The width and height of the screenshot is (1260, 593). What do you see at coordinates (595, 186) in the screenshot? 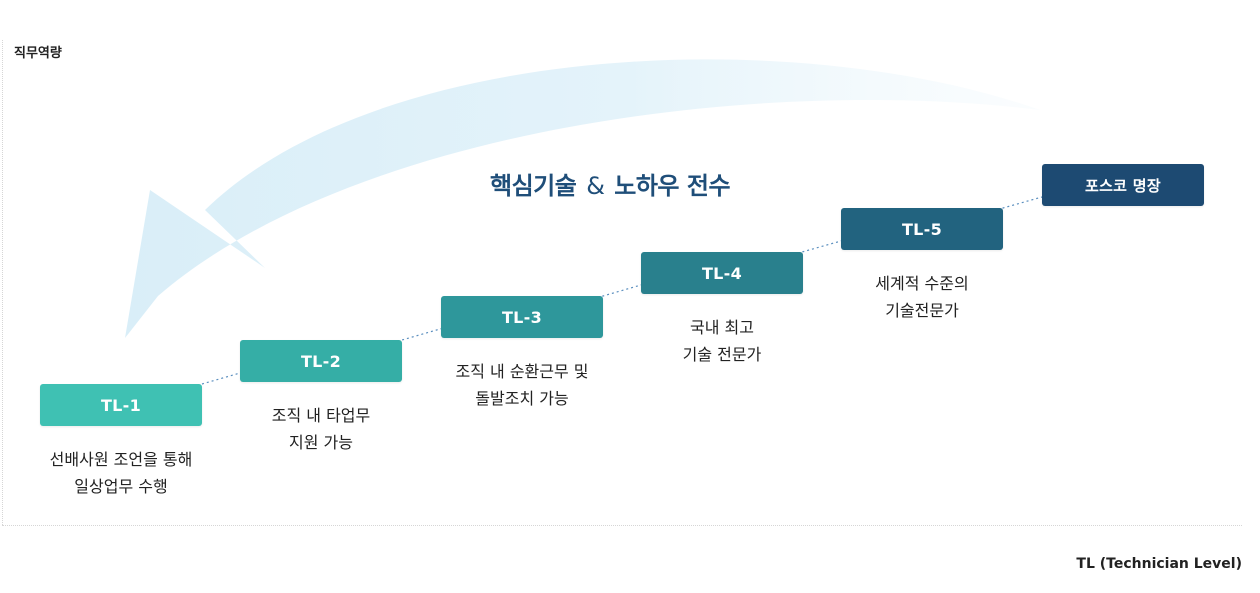
I see `headline-ampersand: &` at bounding box center [595, 186].